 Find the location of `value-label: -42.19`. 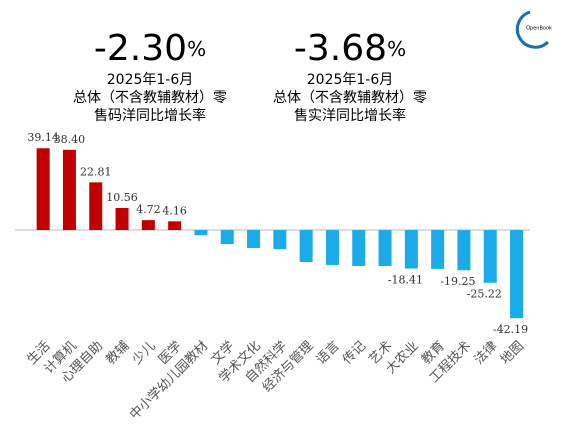

value-label: -42.19 is located at coordinates (510, 329).